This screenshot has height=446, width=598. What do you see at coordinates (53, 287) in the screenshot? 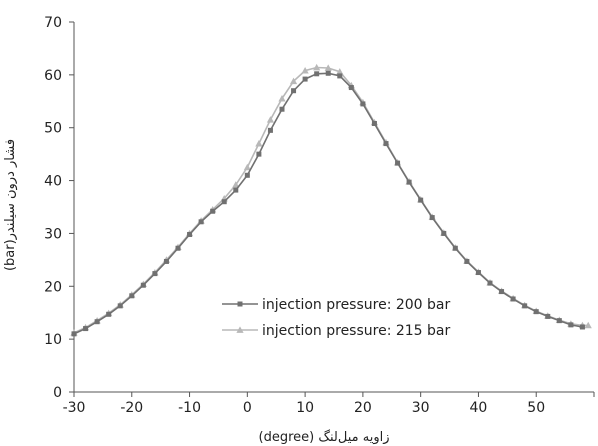
I see `y-tick-label: 20` at bounding box center [53, 287].